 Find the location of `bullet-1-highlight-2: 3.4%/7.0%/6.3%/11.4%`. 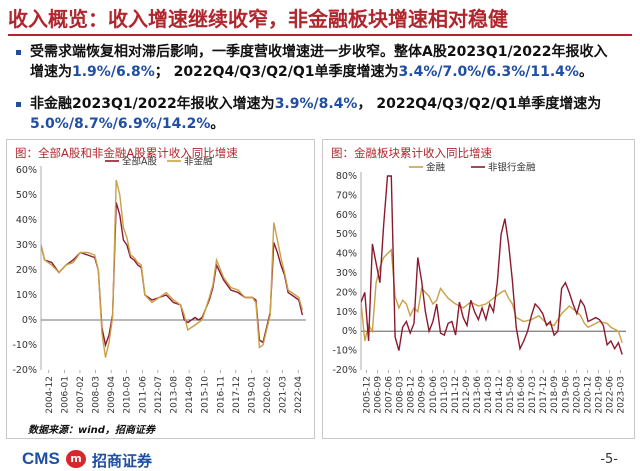

bullet-1-highlight-2: 3.4%/7.0%/6.3%/11.4% is located at coordinates (488, 72).